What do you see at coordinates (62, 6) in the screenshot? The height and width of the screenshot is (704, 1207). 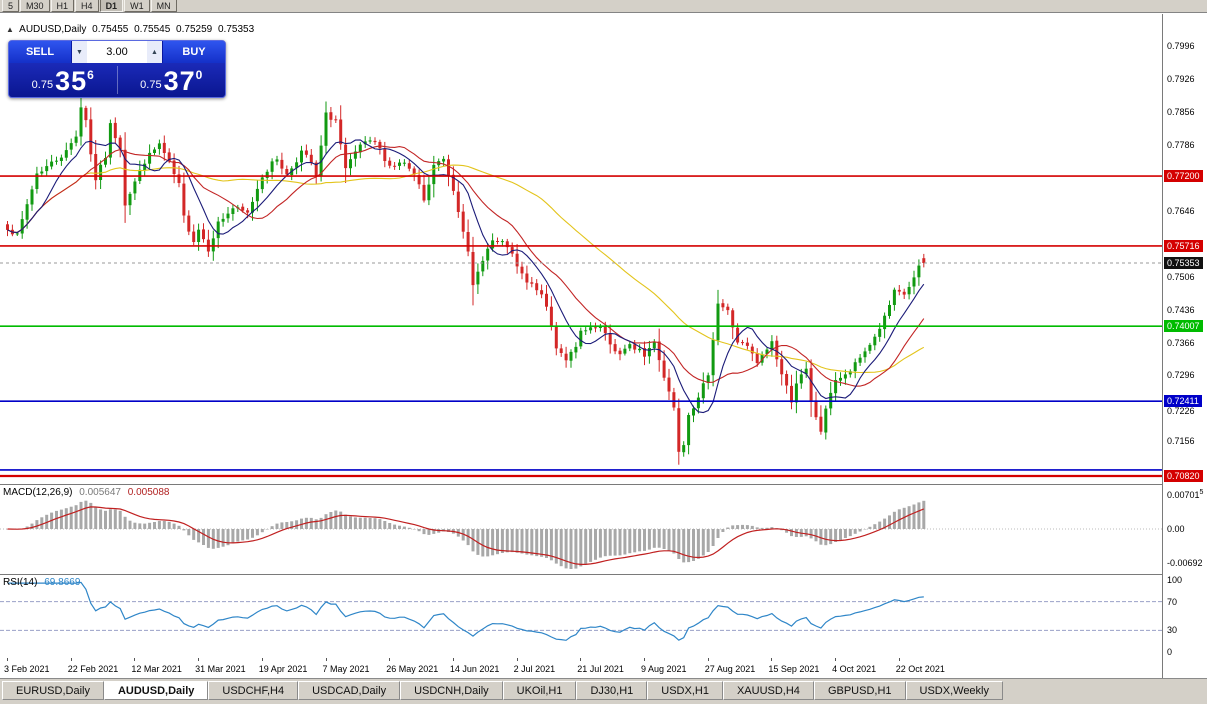 I see `period-button-h1: H1` at bounding box center [62, 6].